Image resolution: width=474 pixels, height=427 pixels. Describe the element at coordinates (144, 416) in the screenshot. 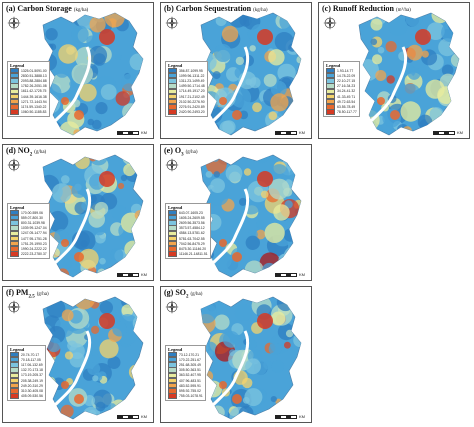

I see `scale-label: KM` at that location.